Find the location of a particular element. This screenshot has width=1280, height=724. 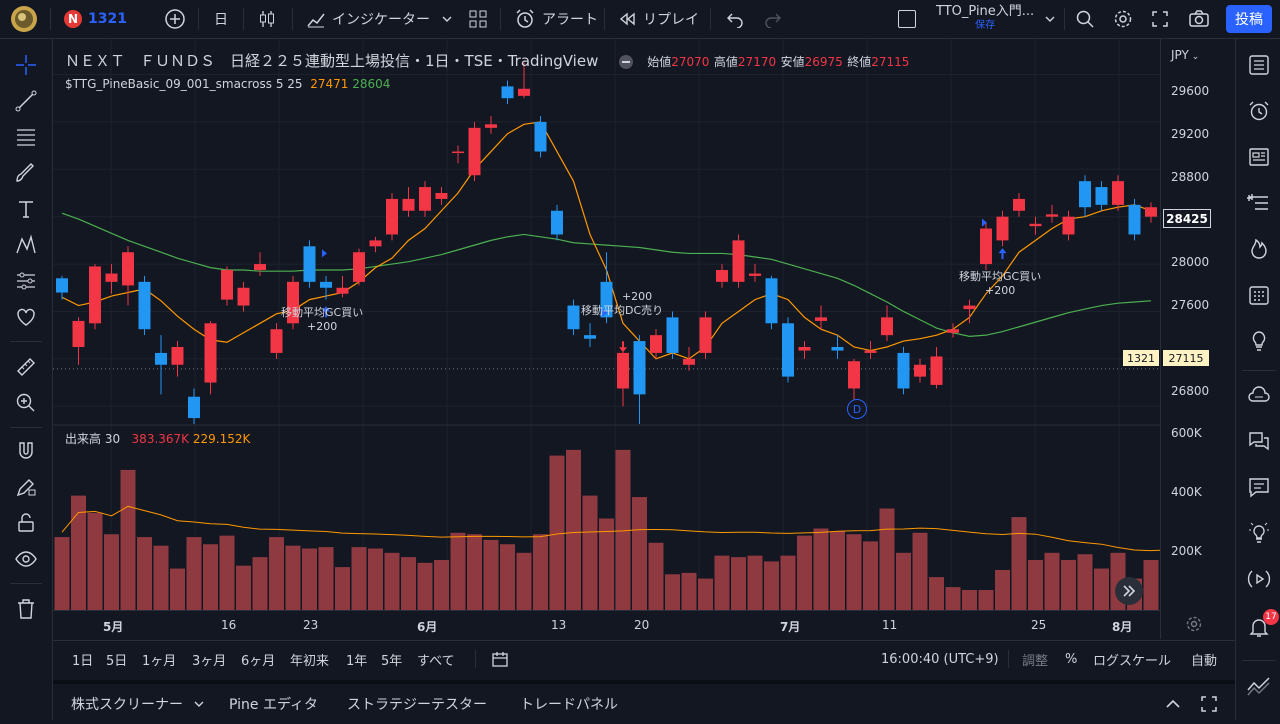

zoom-tool is located at coordinates (26, 403).